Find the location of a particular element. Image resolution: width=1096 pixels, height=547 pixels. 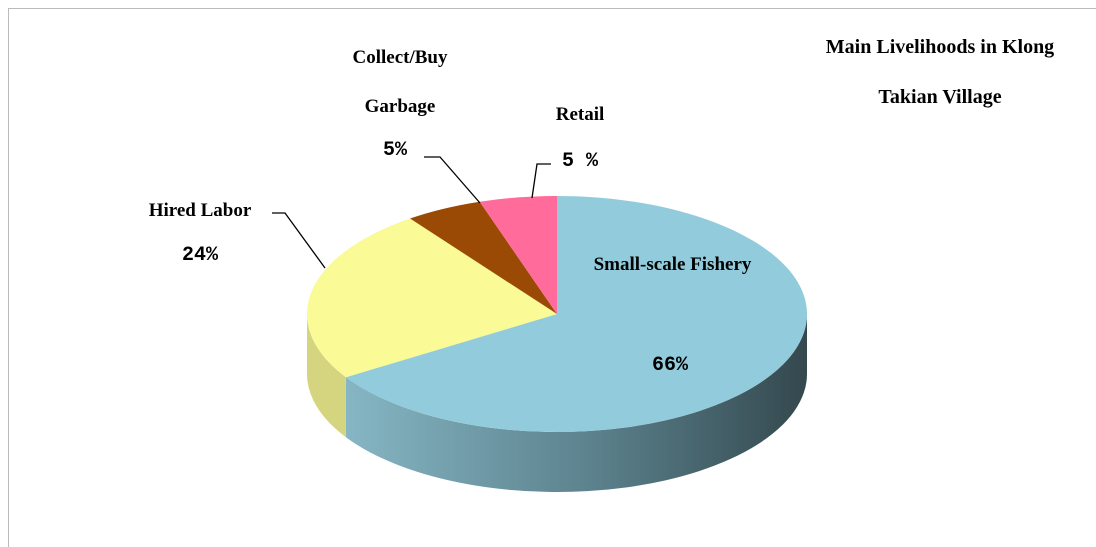

pie-sides is located at coordinates (557, 403).